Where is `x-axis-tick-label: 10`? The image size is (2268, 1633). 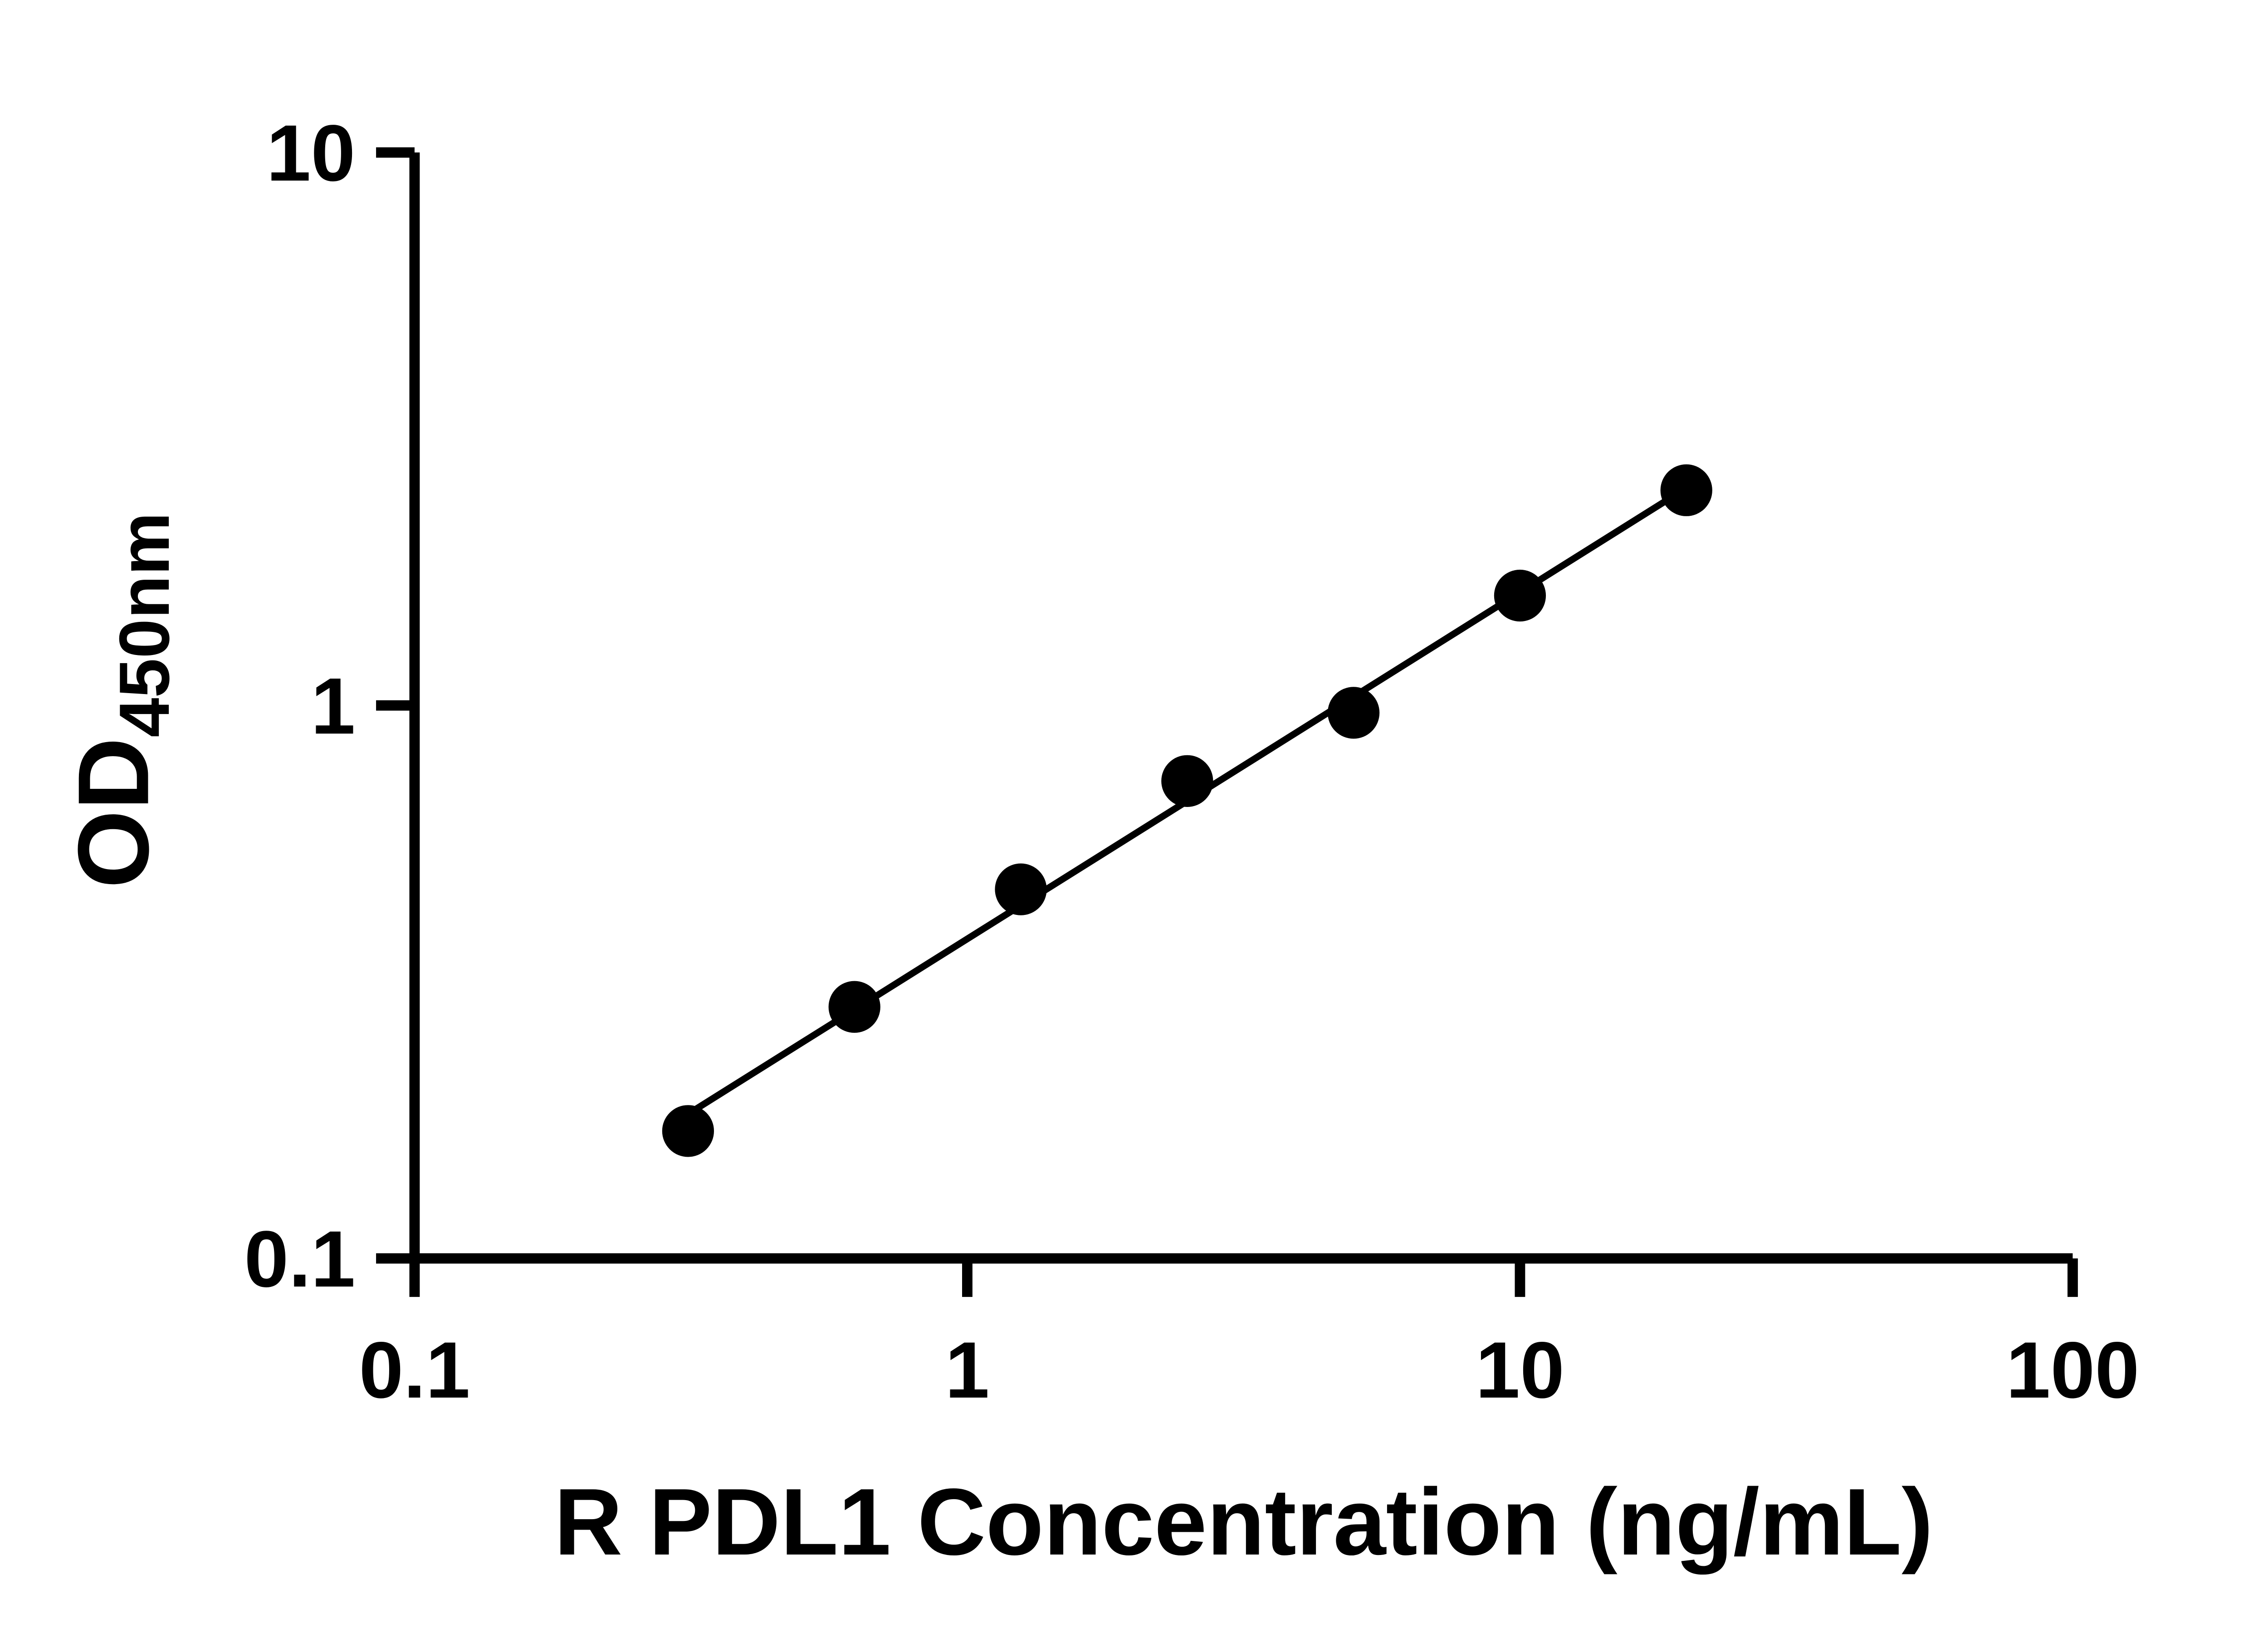 x-axis-tick-label: 10 is located at coordinates (1520, 1370).